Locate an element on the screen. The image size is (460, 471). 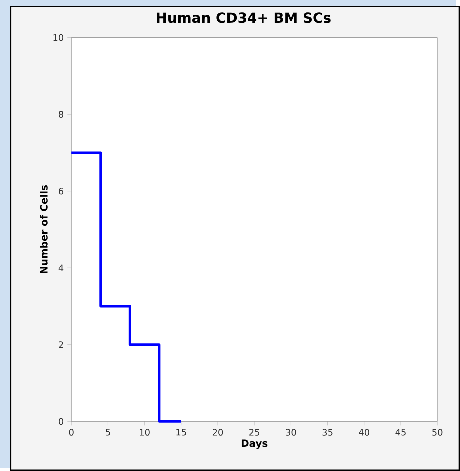
x-tick-label: 15 is located at coordinates (181, 432).